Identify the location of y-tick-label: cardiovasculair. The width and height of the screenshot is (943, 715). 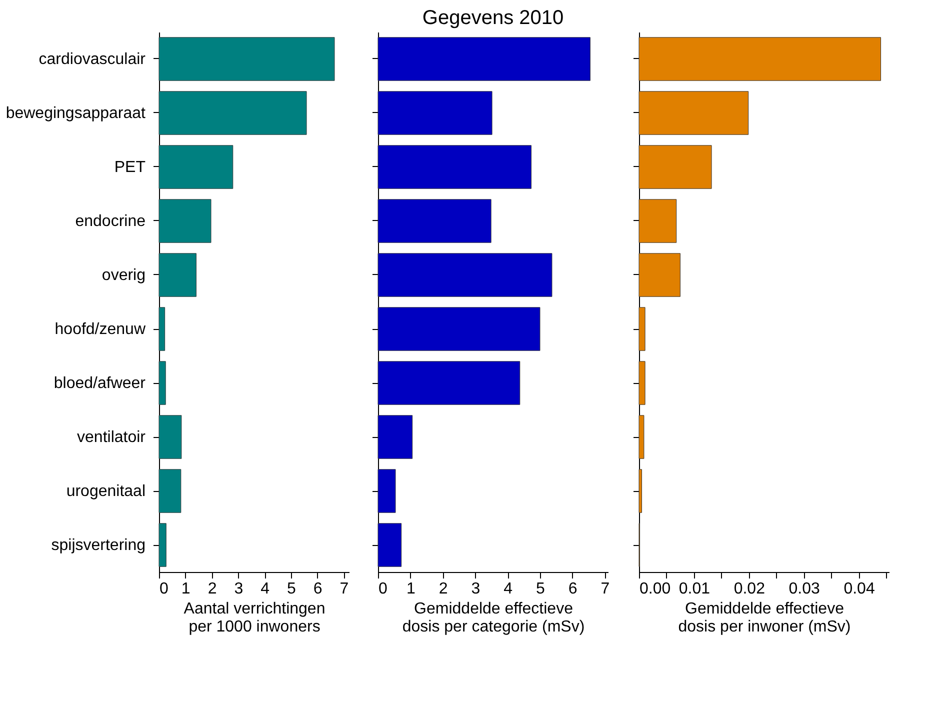
(92, 59).